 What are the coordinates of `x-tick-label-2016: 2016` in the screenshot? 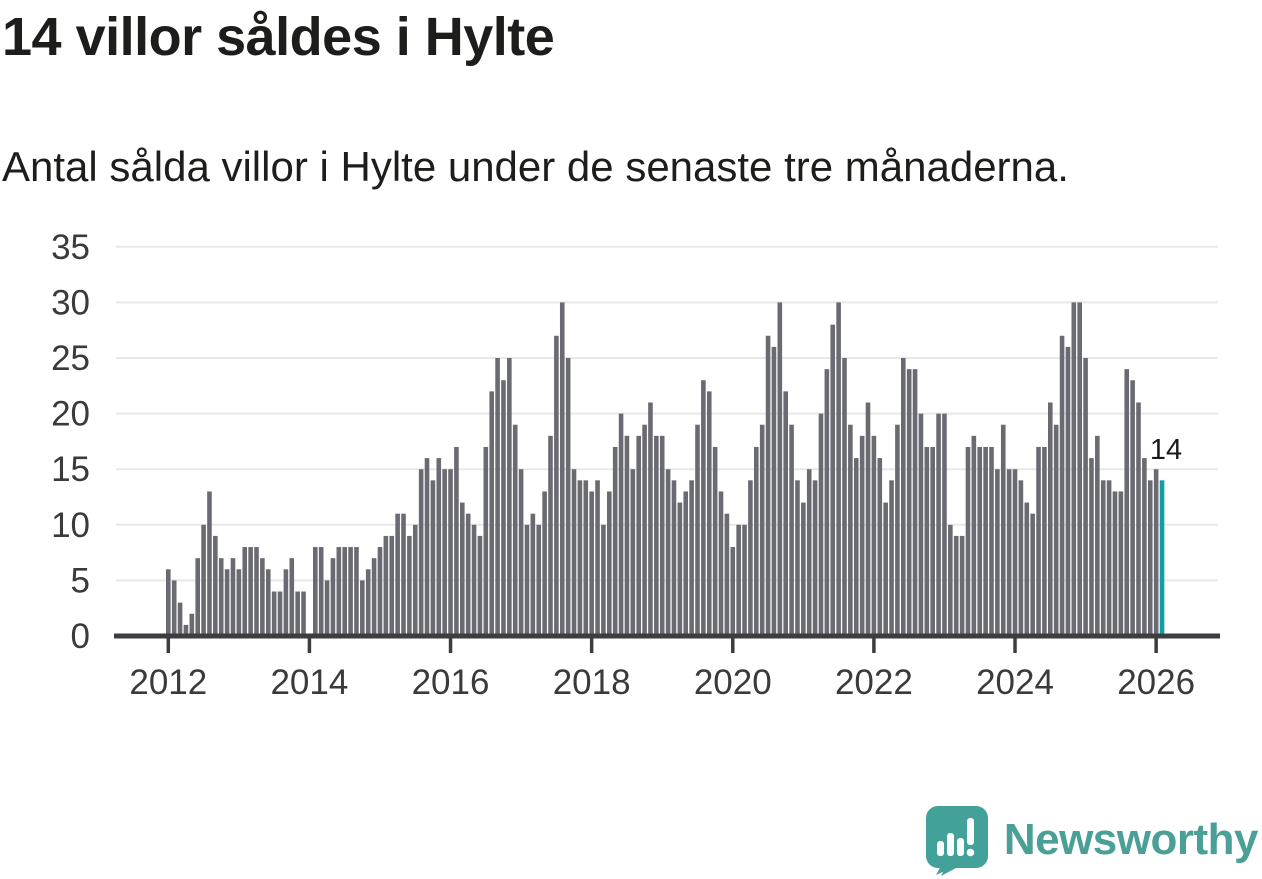 It's located at (451, 682).